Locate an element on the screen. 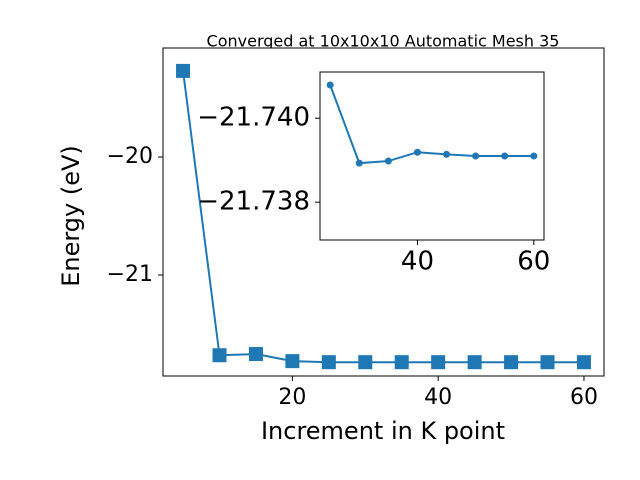 This screenshot has width=640, height=480. y-tick-label: −20 is located at coordinates (130, 156).